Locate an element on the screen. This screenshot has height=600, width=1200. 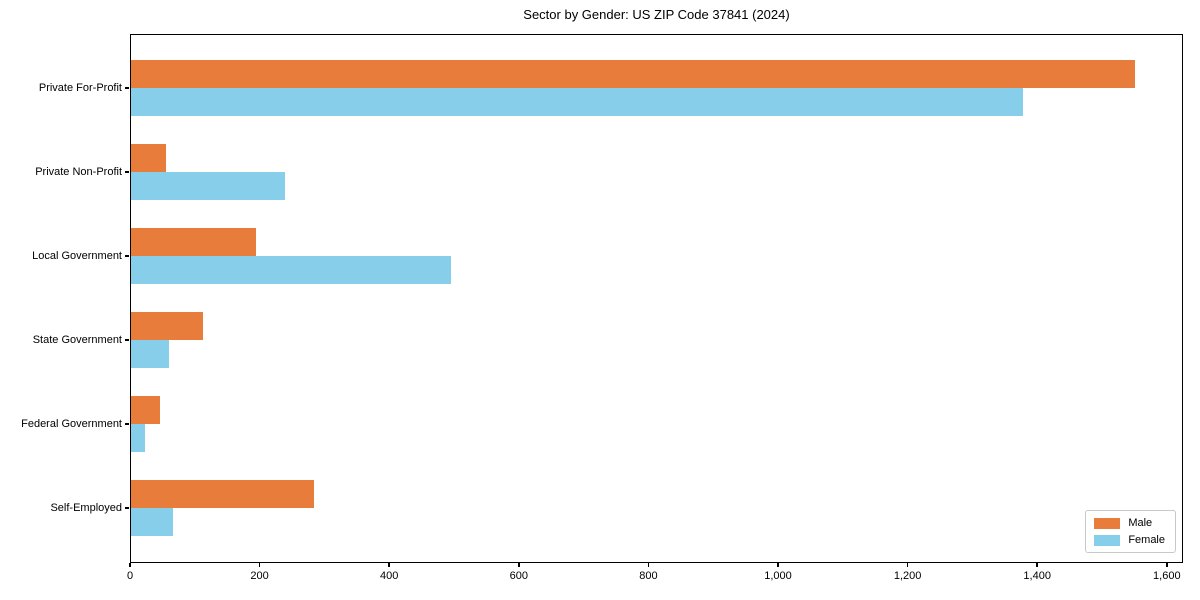
x-tick-label-800: 800 is located at coordinates (648, 576).